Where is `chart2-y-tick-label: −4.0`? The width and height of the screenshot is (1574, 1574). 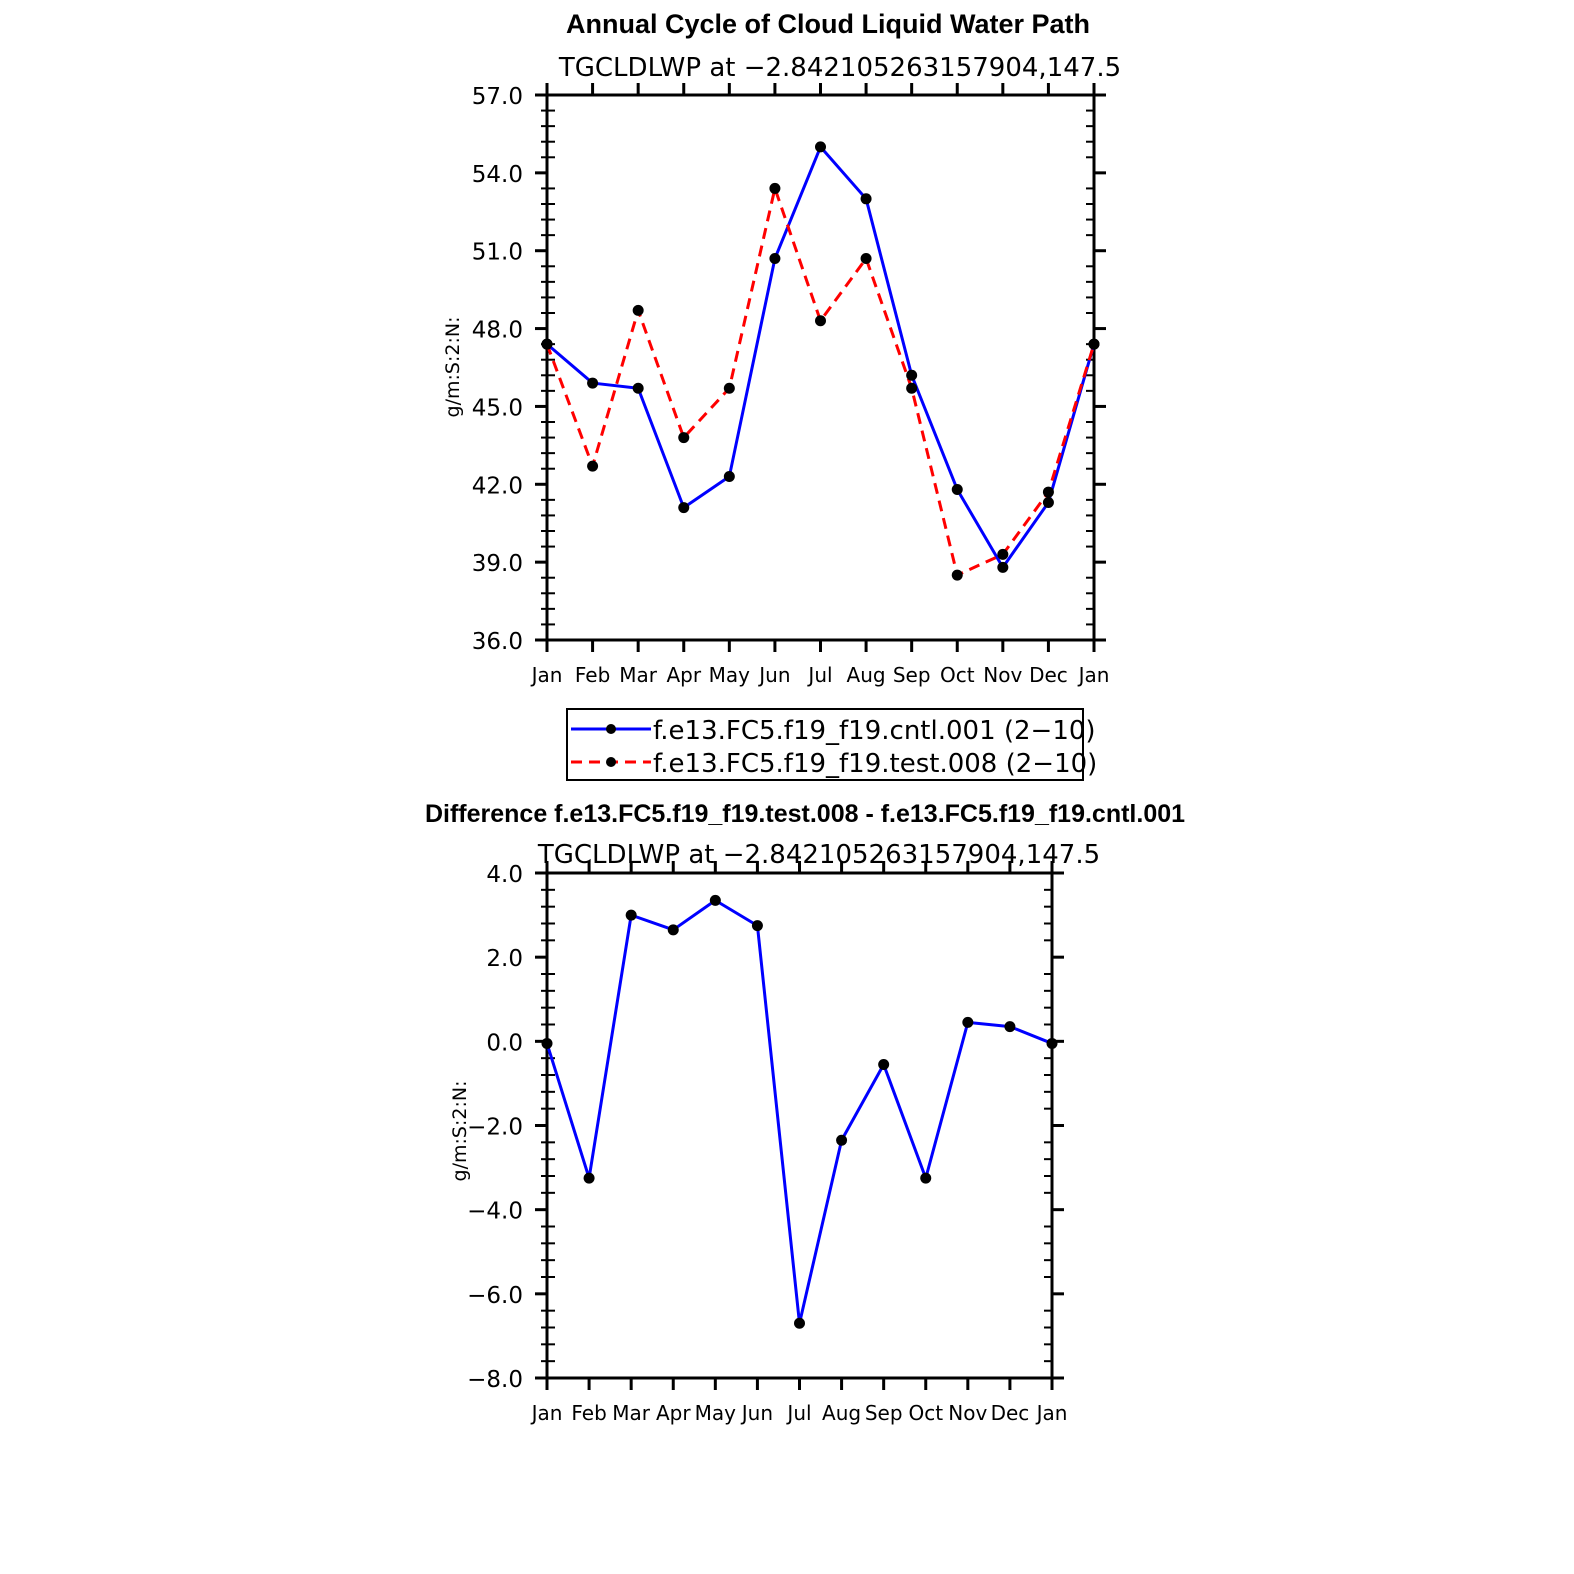 chart2-y-tick-label: −4.0 is located at coordinates (495, 1212).